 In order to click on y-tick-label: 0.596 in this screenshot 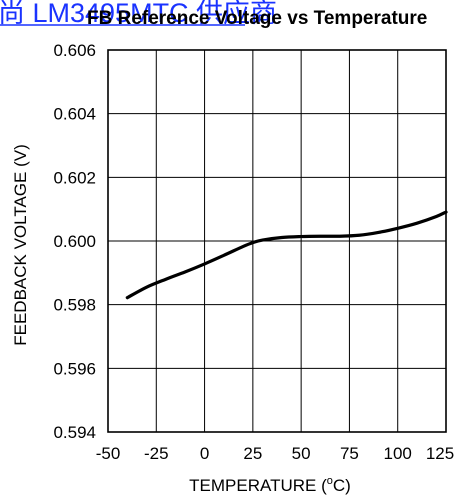, I will do `click(74, 368)`.